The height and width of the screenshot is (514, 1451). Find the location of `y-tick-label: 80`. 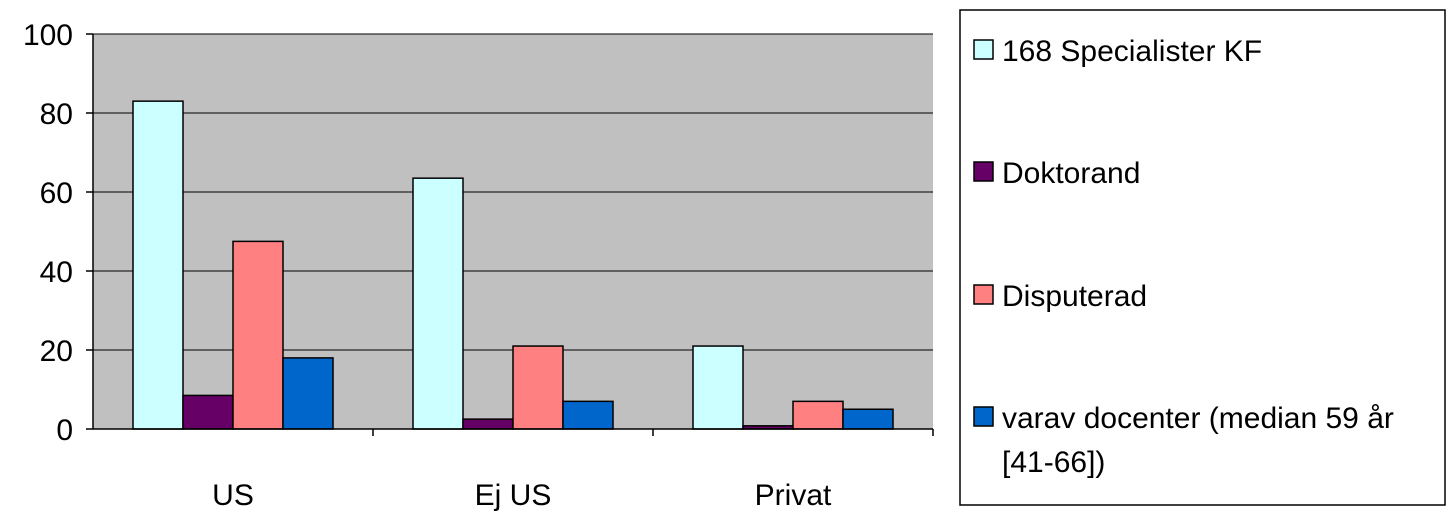

y-tick-label: 80 is located at coordinates (56, 114).